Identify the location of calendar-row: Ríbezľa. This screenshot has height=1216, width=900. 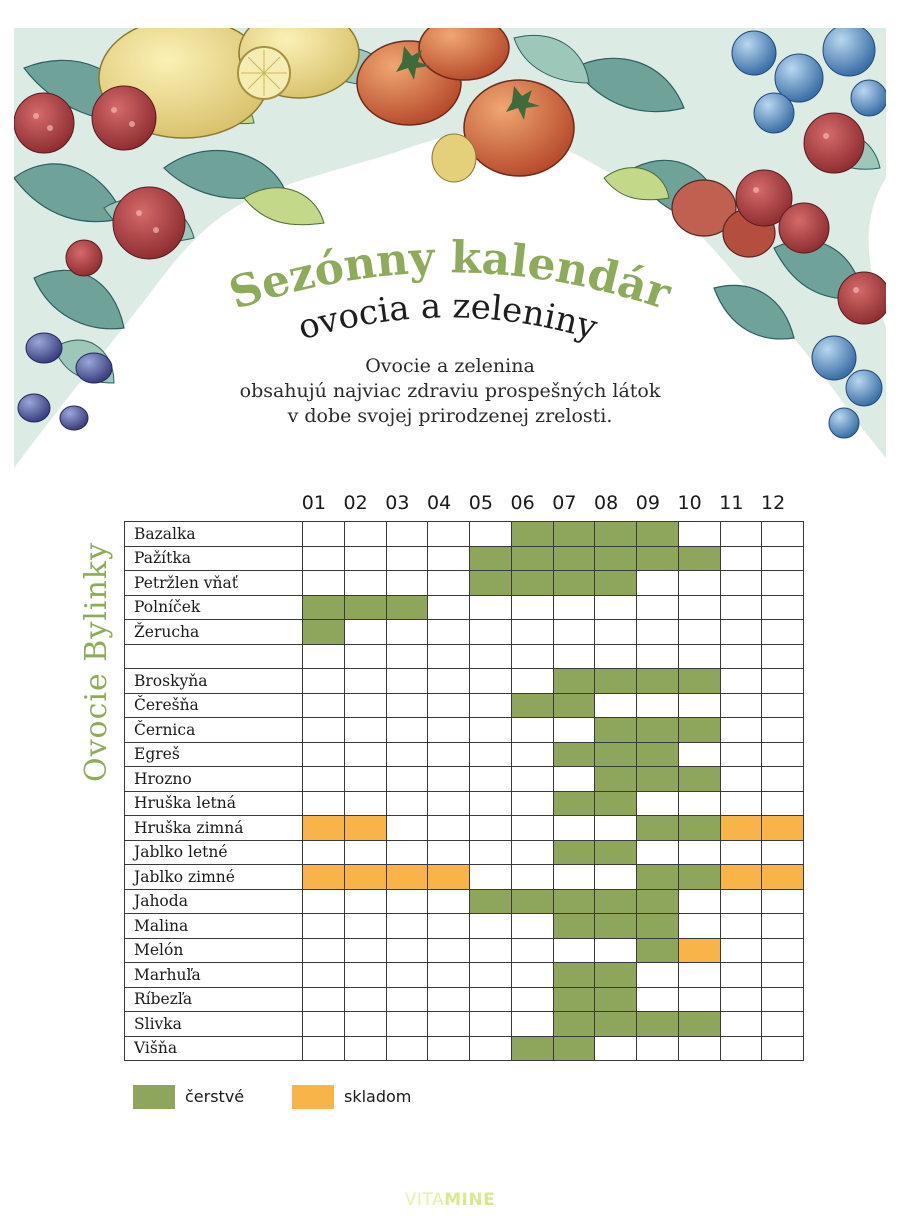
(464, 999).